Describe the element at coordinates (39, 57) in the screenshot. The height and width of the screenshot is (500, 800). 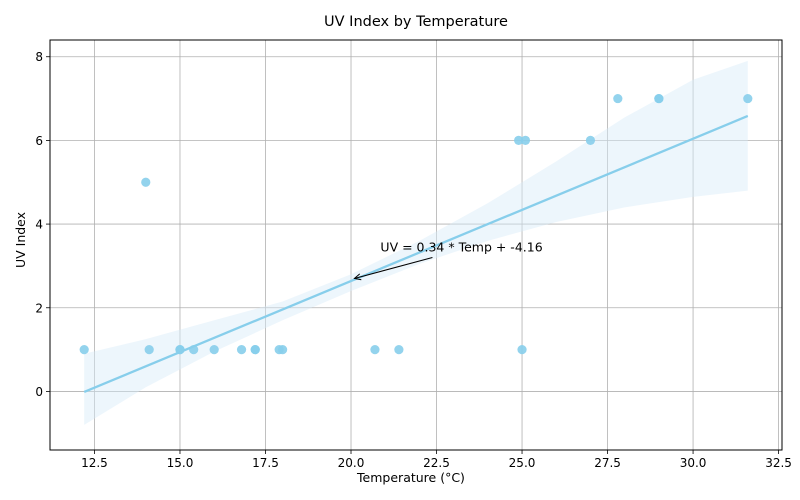
I see `y-tick-label: 8` at that location.